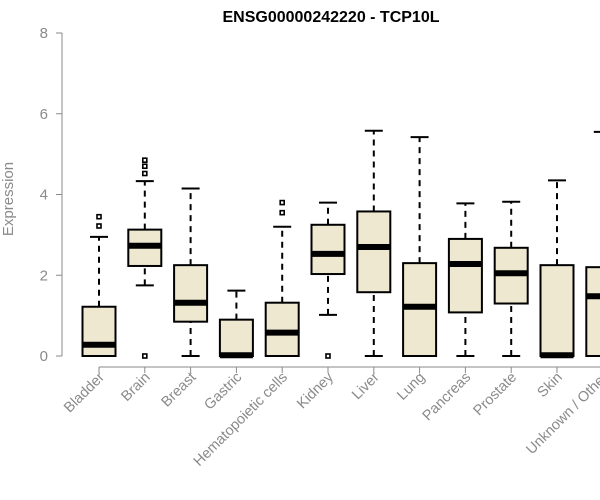  What do you see at coordinates (550, 385) in the screenshot?
I see `x-tick-label: Skin` at bounding box center [550, 385].